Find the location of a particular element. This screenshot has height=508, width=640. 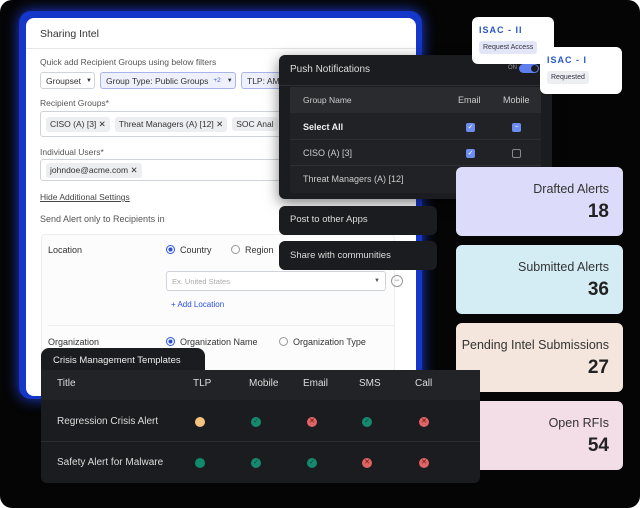

groupset-value: Groupset is located at coordinates (63, 80).